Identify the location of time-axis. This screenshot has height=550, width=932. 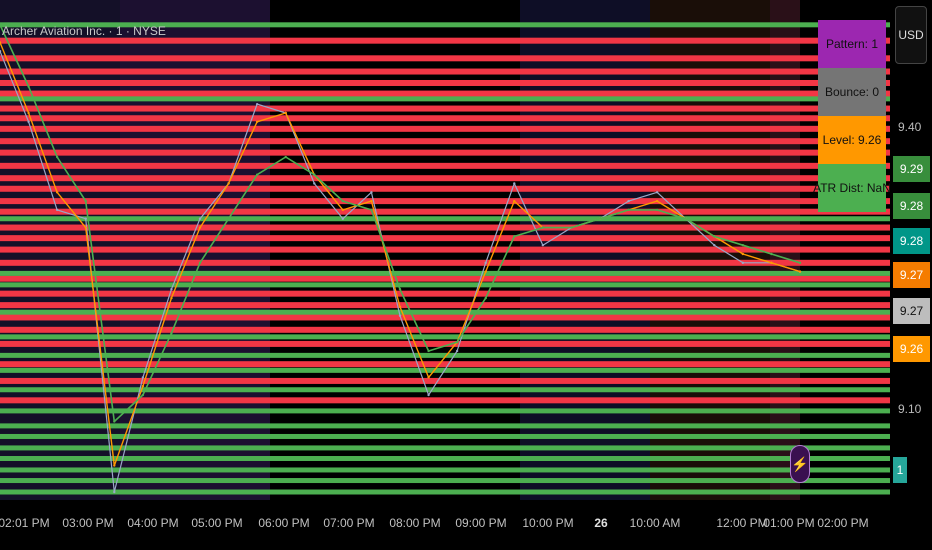
(466, 525).